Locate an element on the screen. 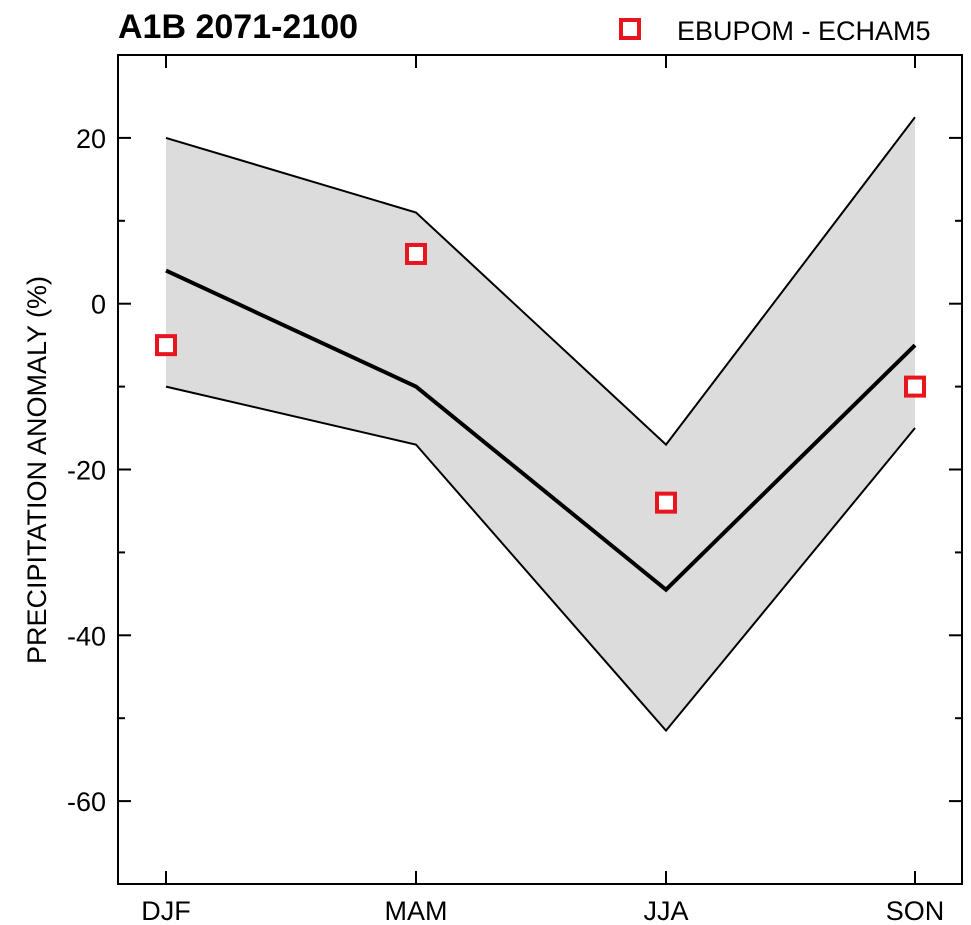 Image resolution: width=971 pixels, height=925 pixels. y-tick-label: 0 is located at coordinates (98, 305).